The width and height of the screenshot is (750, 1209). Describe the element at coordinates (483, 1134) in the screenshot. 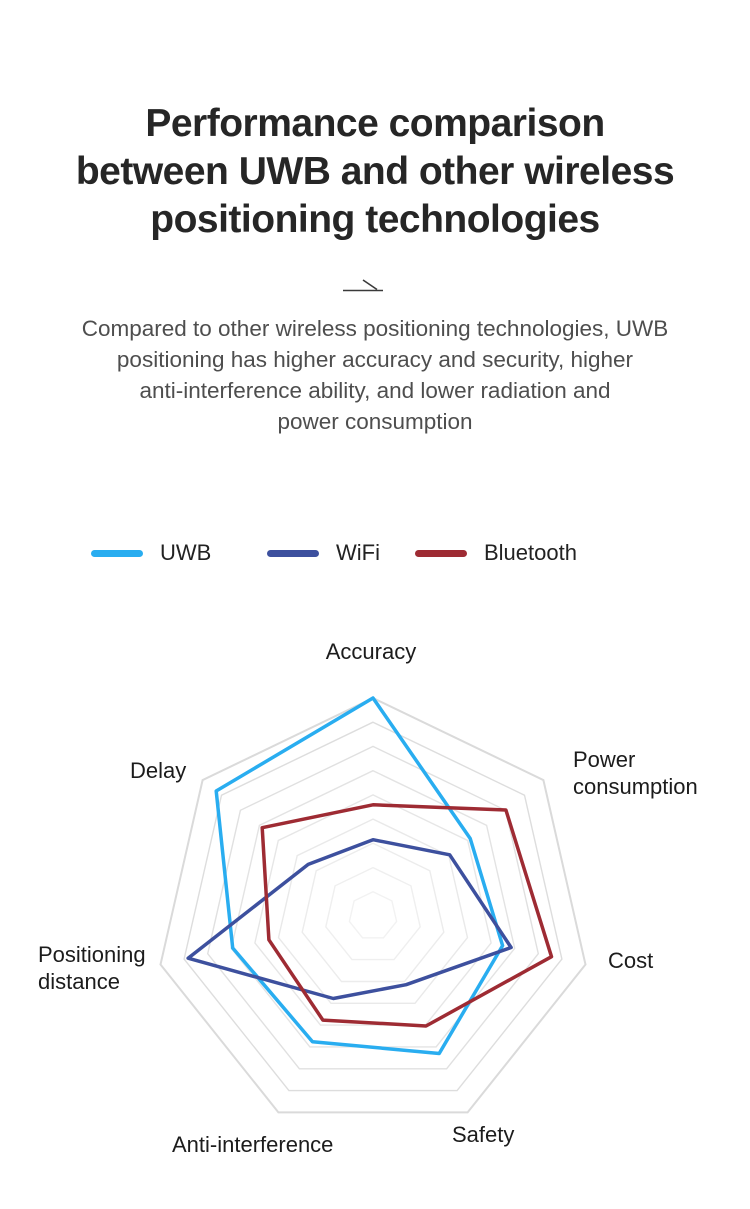

I see `axis-label-safety: Safety` at that location.